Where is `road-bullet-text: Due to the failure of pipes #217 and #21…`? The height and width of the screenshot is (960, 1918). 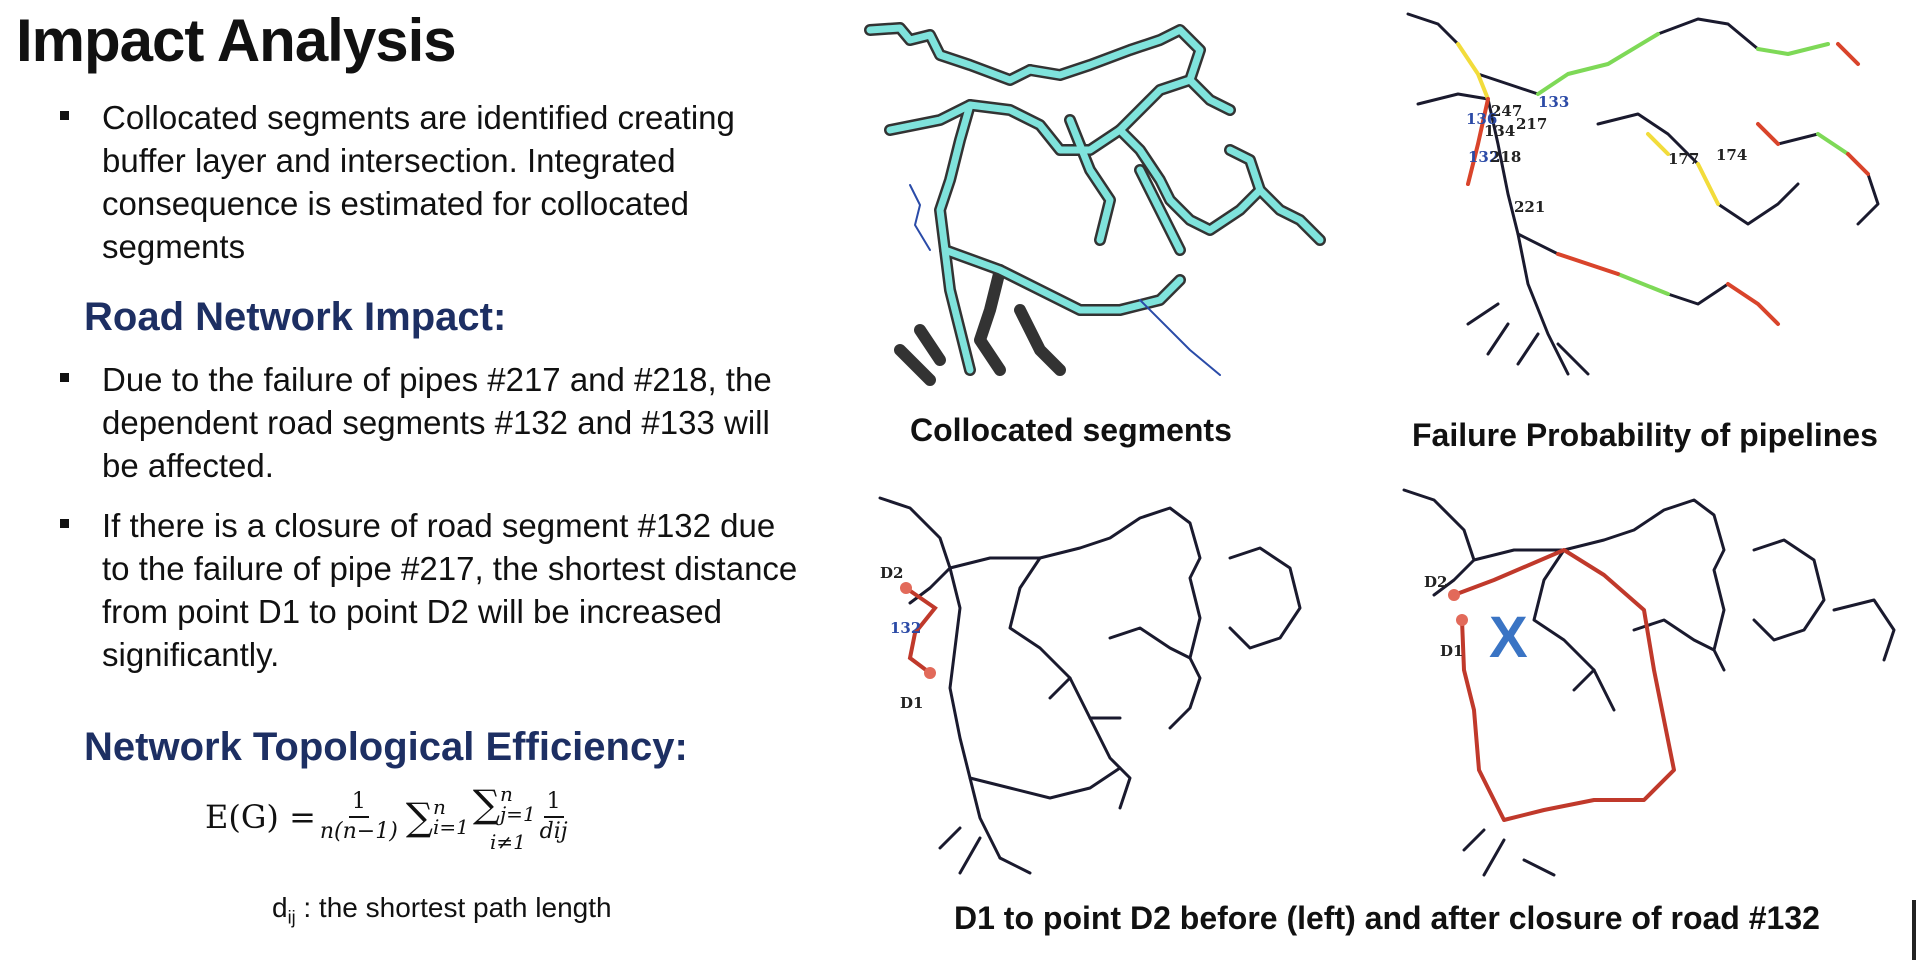
road-bullet-text: Due to the failure of pipes #217 and #21… is located at coordinates (437, 422).